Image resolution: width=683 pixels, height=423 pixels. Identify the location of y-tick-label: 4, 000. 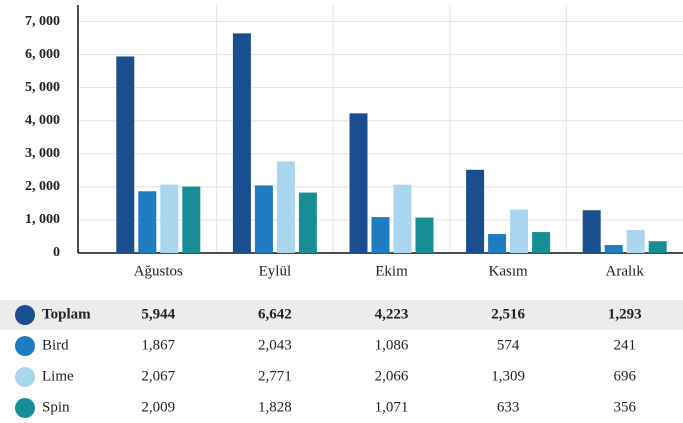
(42, 120).